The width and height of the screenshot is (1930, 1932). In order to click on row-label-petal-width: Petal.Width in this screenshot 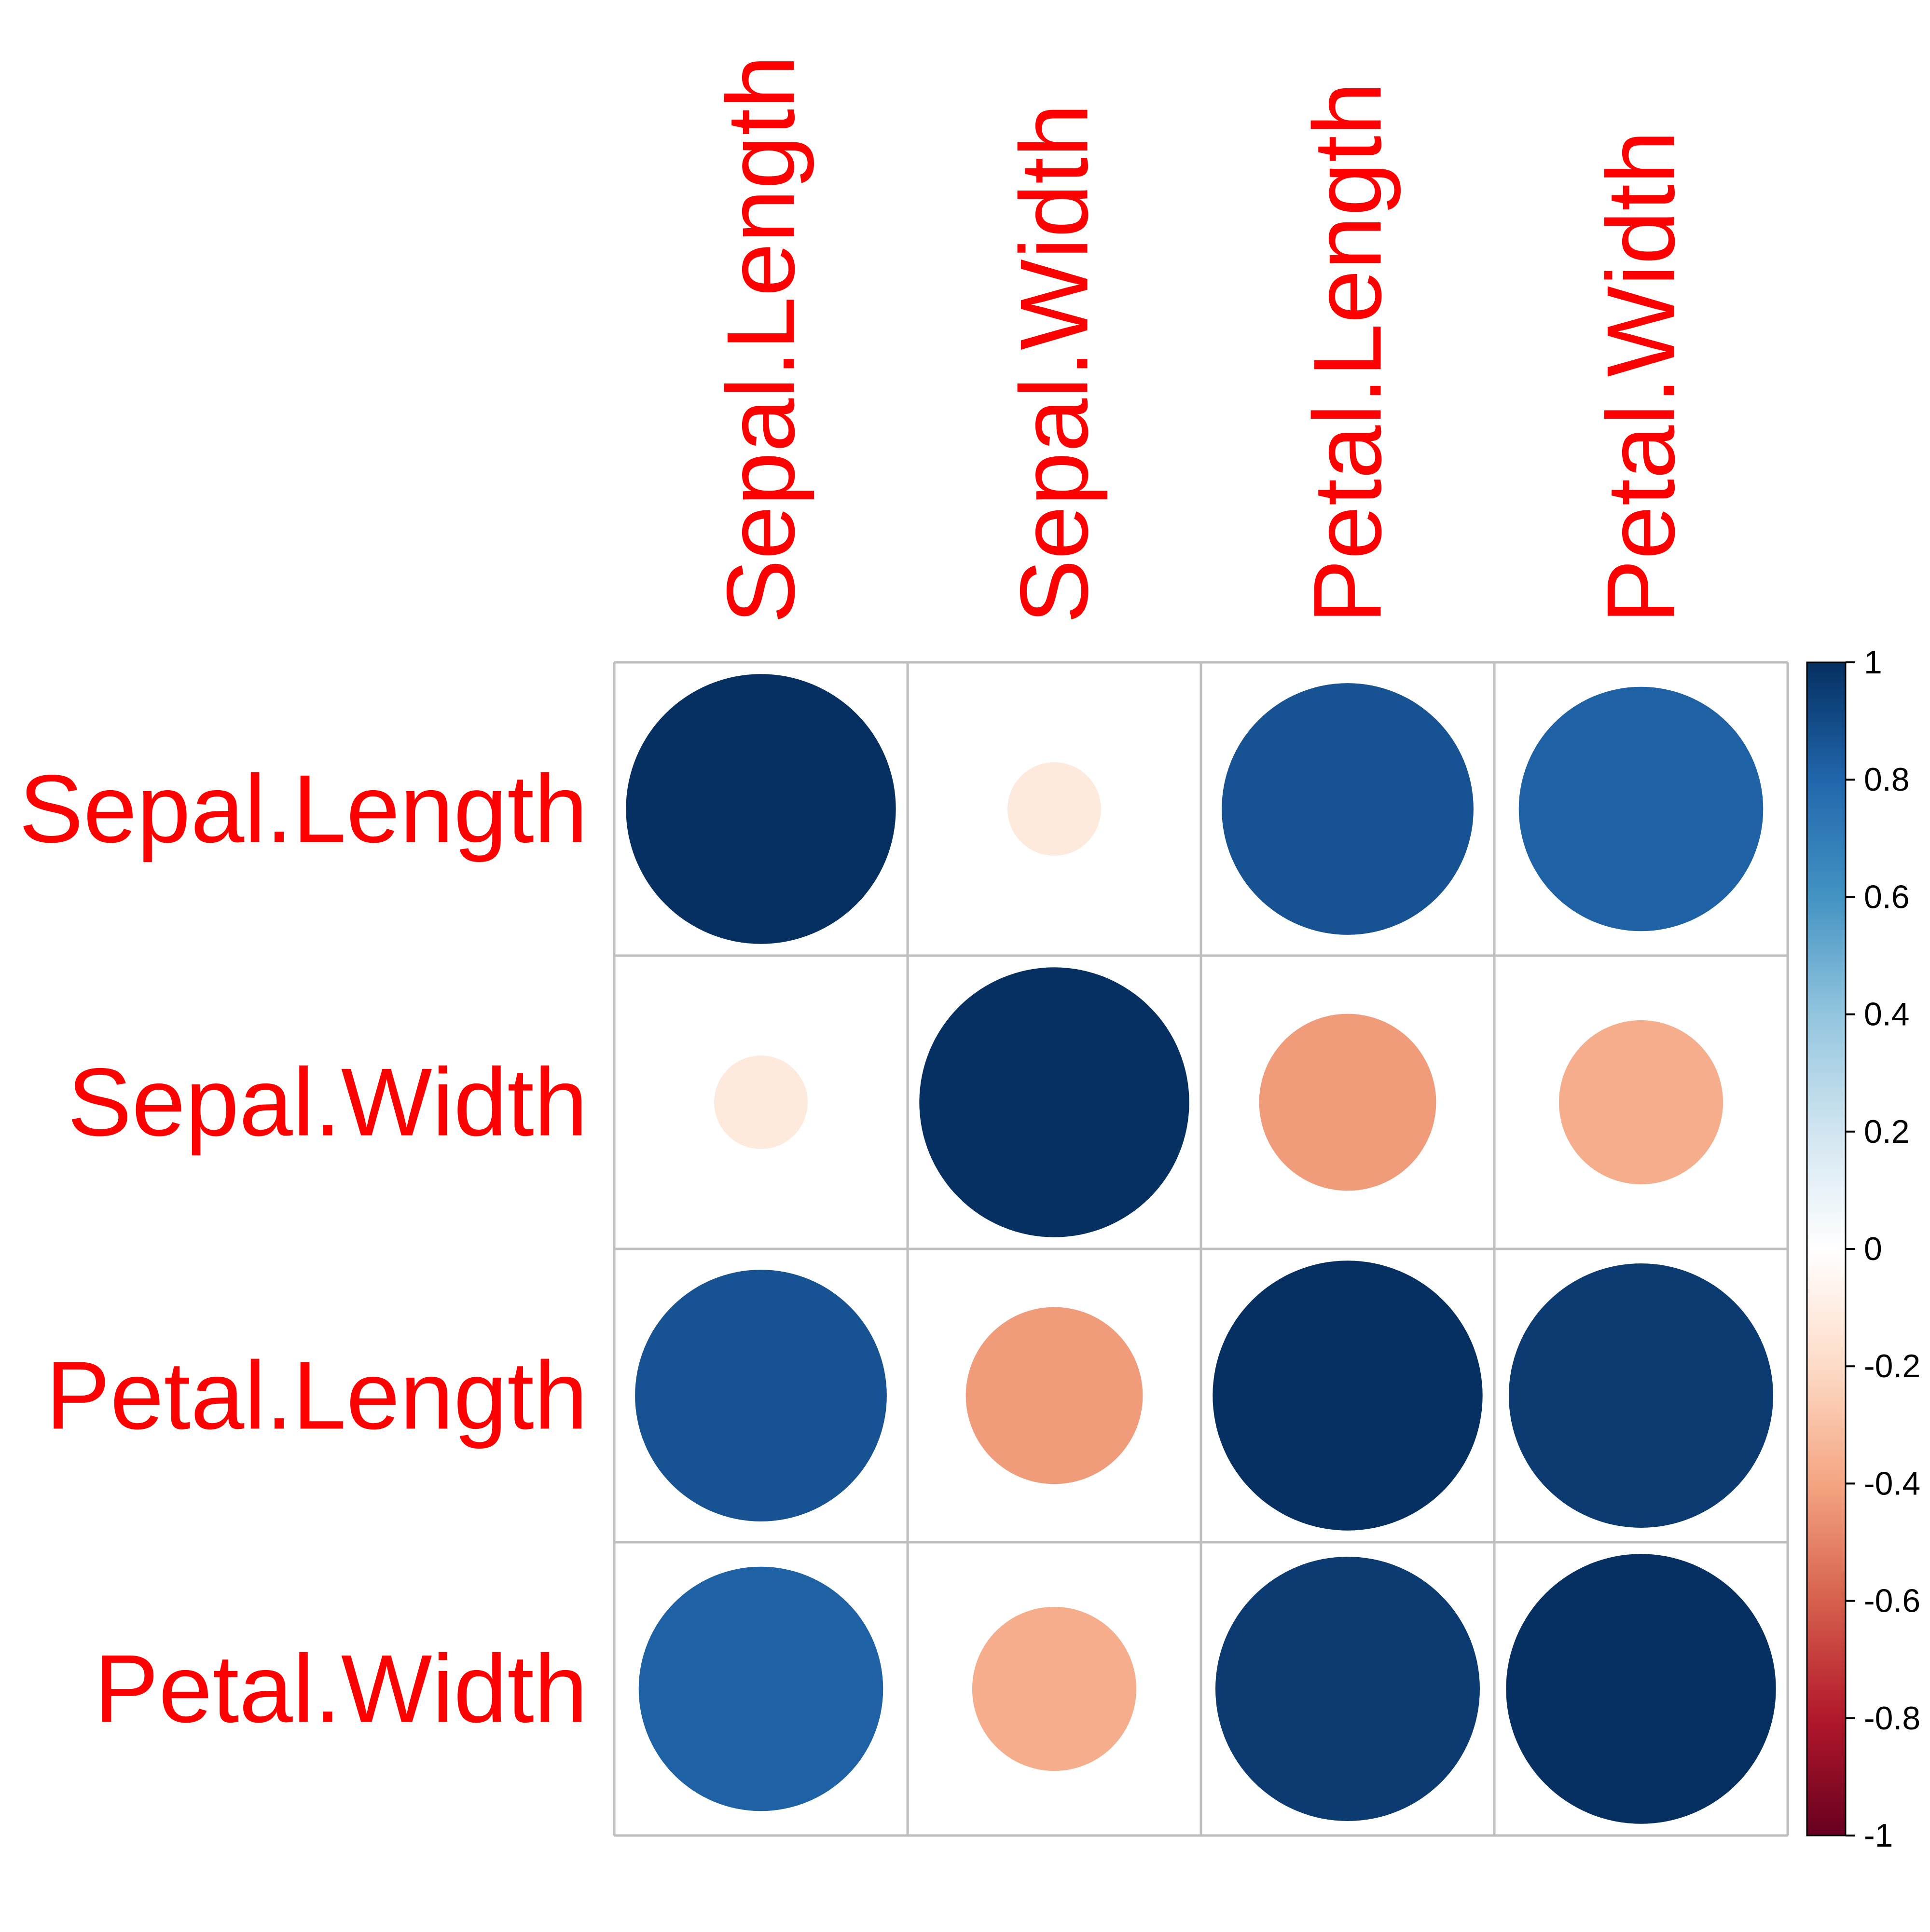, I will do `click(341, 1689)`.